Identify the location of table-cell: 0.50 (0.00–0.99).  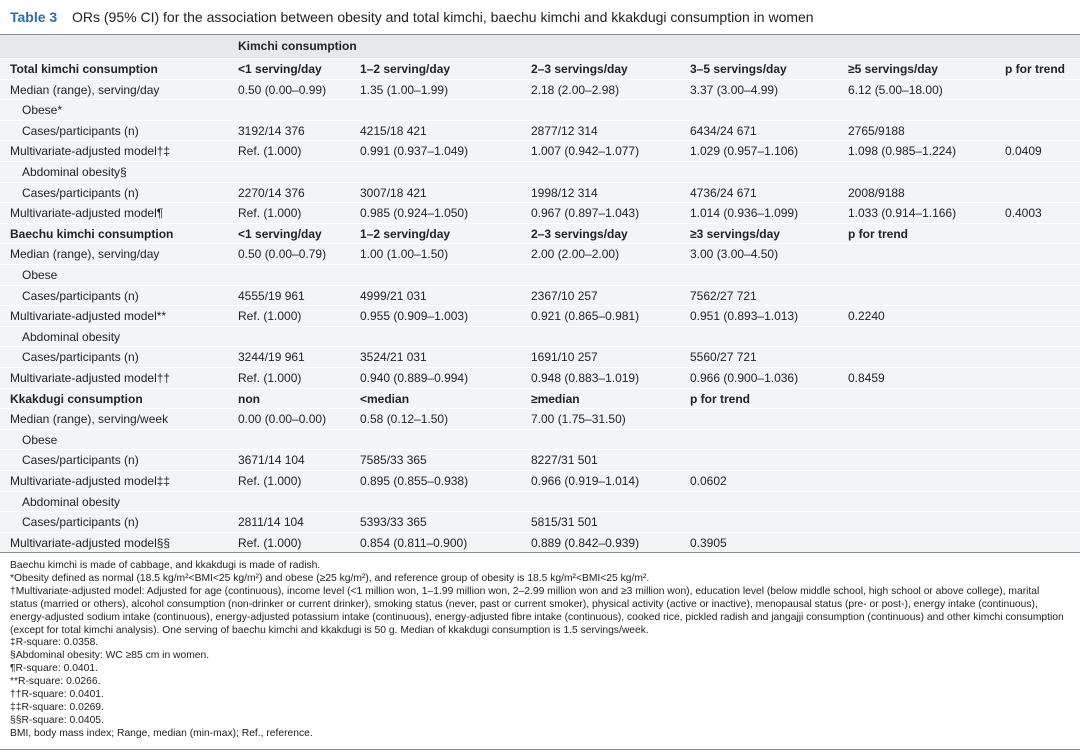
(282, 89).